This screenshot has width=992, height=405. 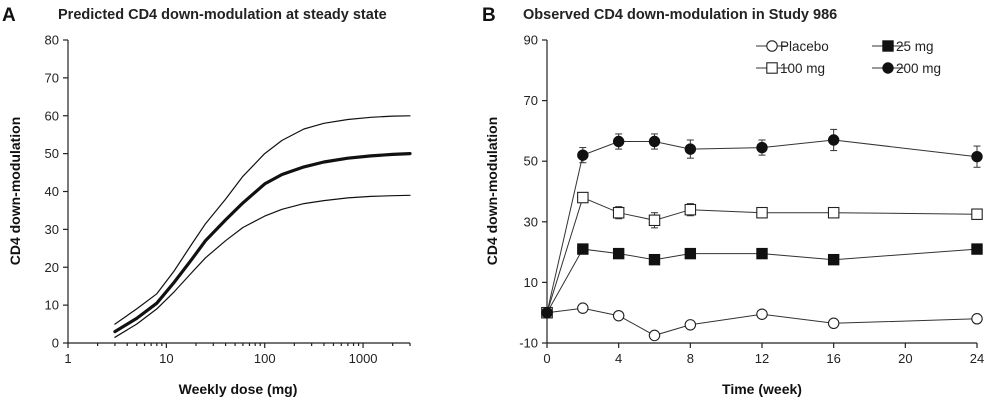 I want to click on panel-a-x-tick-label-1: 1, so click(x=67, y=358).